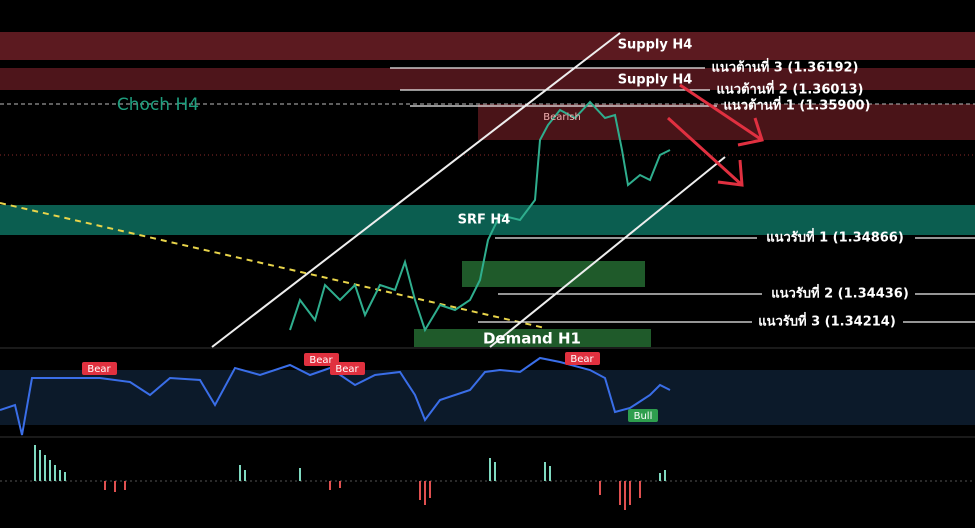  Describe the element at coordinates (785, 67) in the screenshot. I see `level-label: แนวต้านที่ 3 (1.36192)` at that location.